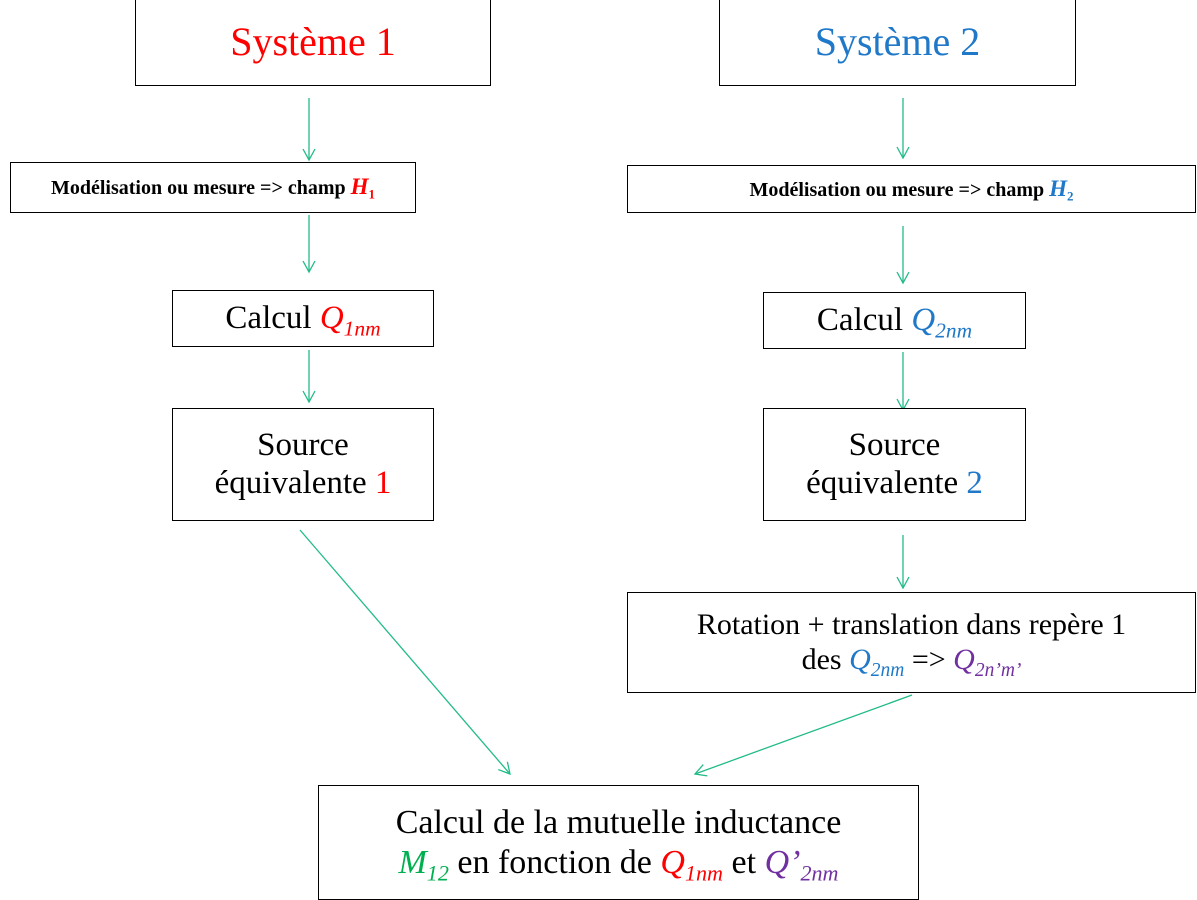 This screenshot has height=900, width=1197. Describe the element at coordinates (412, 862) in the screenshot. I see `symbol: M` at that location.